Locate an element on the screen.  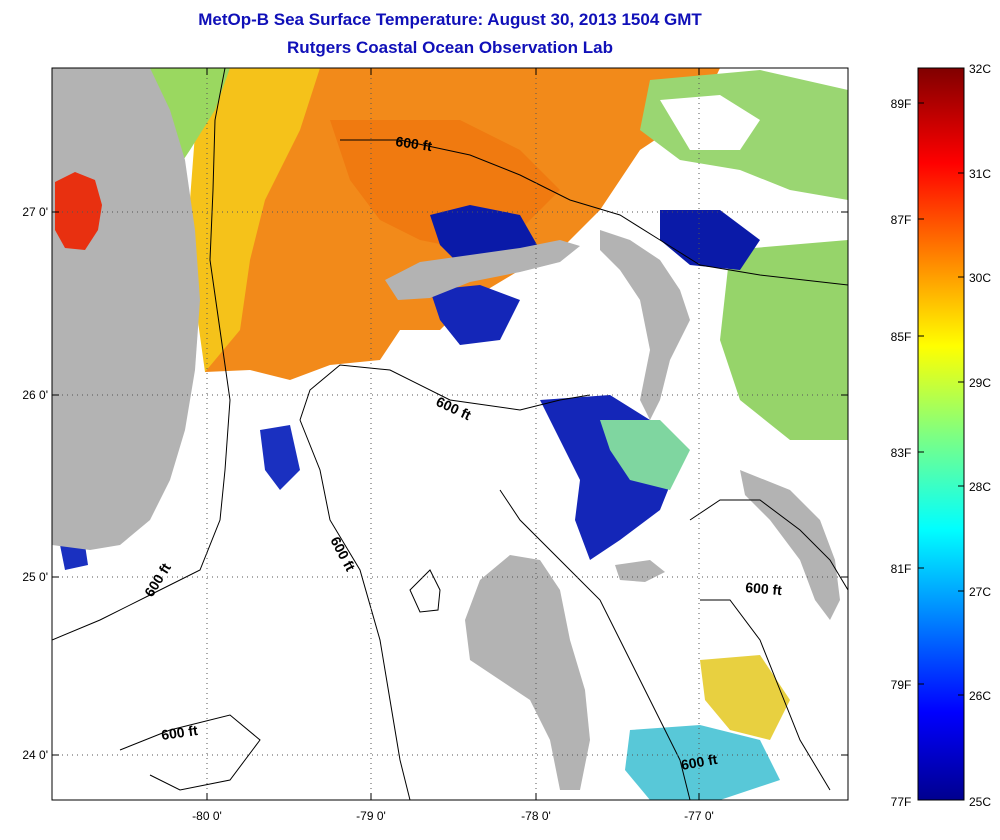
colorbar-fahrenheit-label: 85F is located at coordinates (901, 337).